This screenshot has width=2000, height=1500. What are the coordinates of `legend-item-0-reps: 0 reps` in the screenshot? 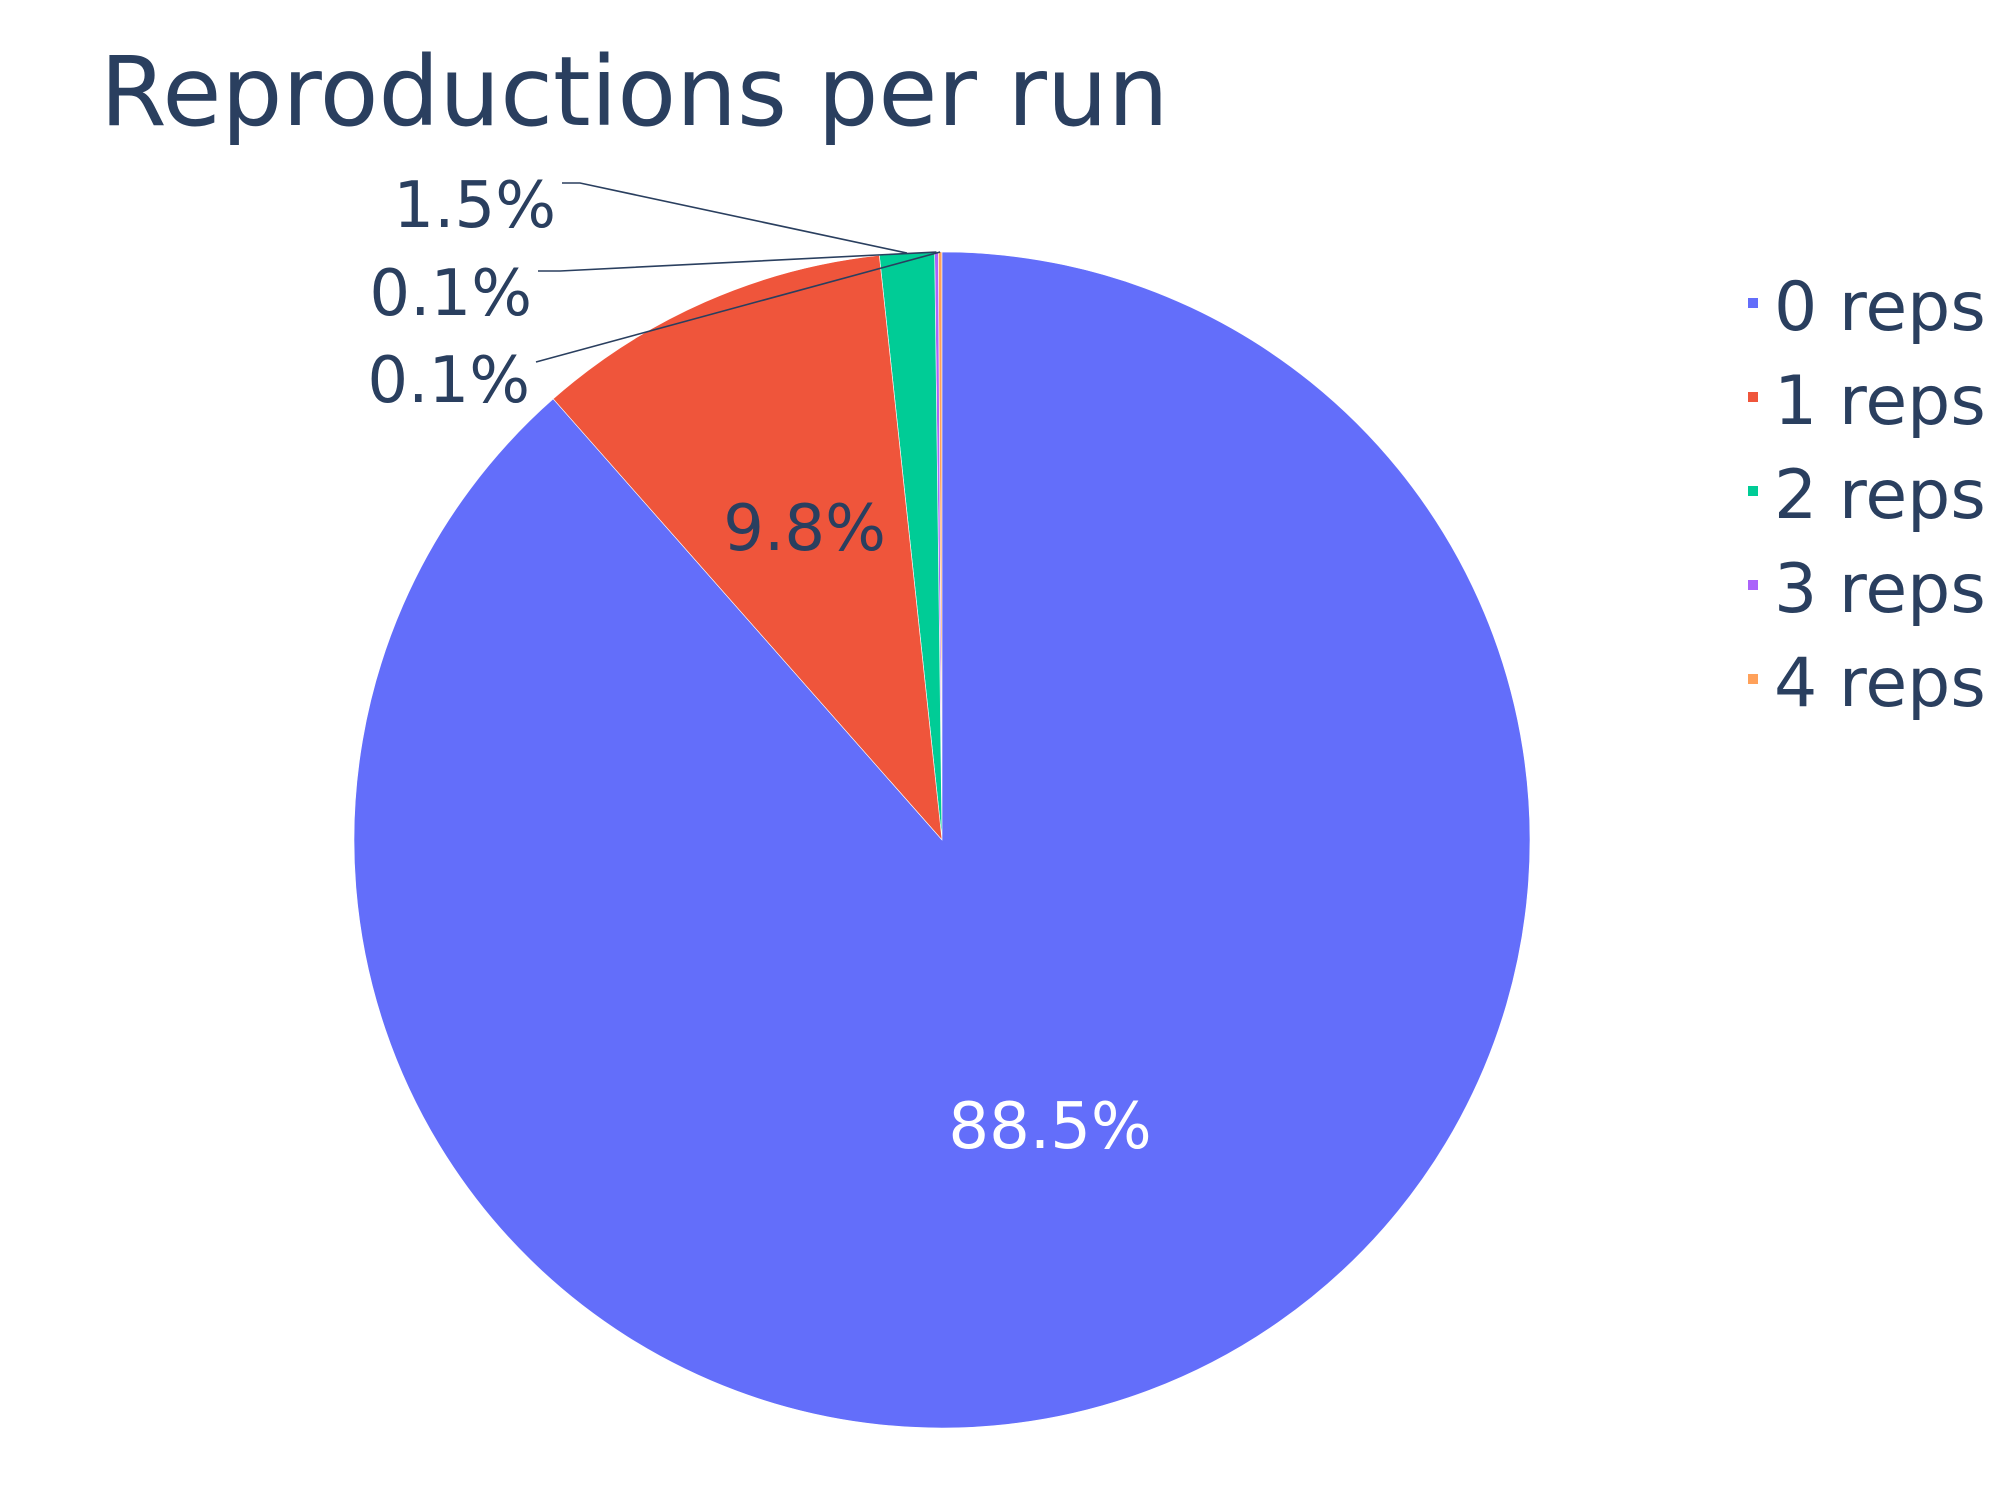 It's located at (1867, 307).